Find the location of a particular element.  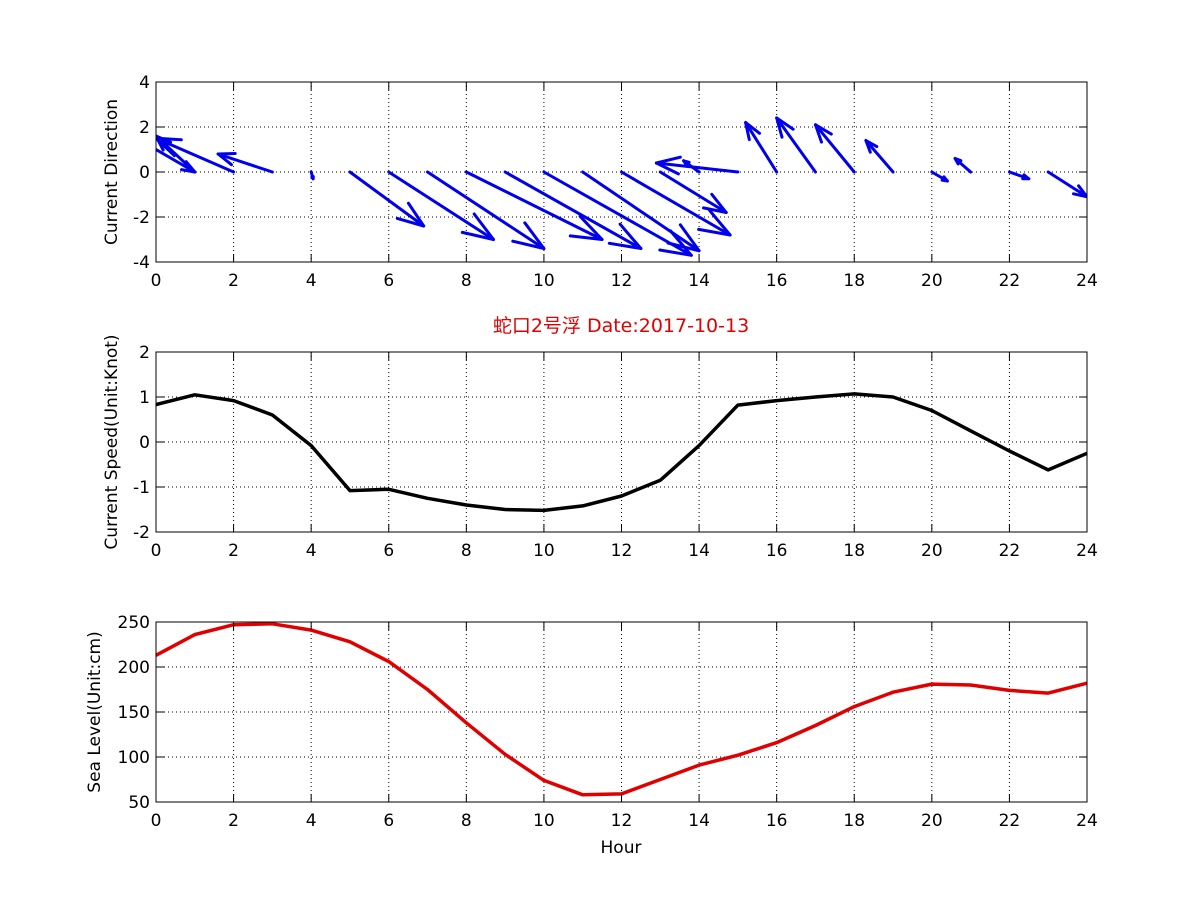

current-direction-xtick-label: 18 is located at coordinates (854, 281).